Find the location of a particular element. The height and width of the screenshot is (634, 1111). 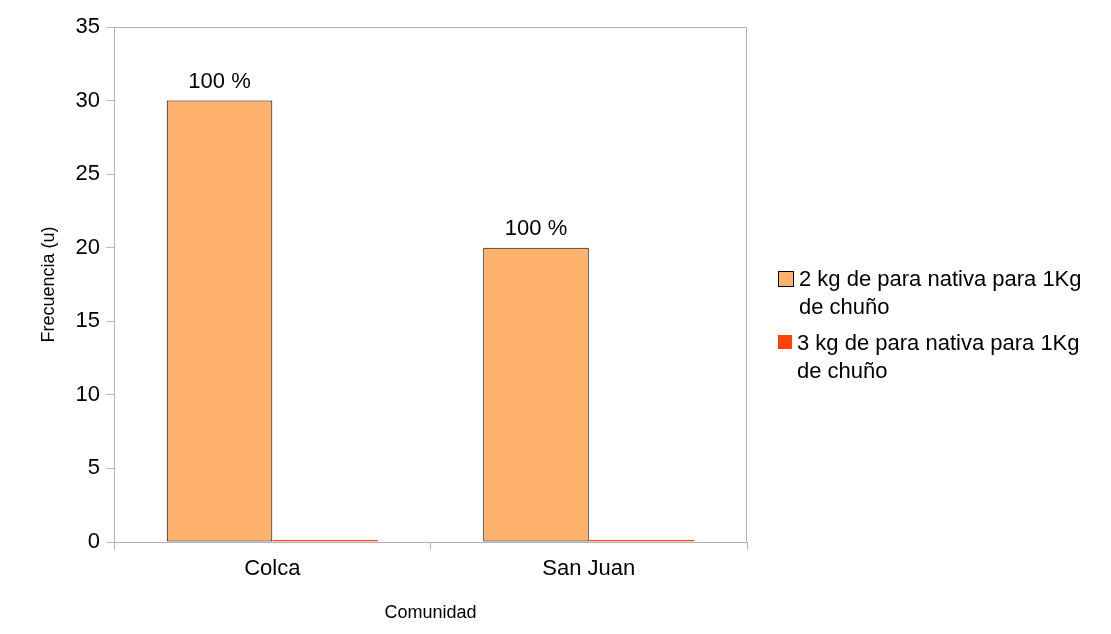

y-tick-label: 10 is located at coordinates (88, 393).